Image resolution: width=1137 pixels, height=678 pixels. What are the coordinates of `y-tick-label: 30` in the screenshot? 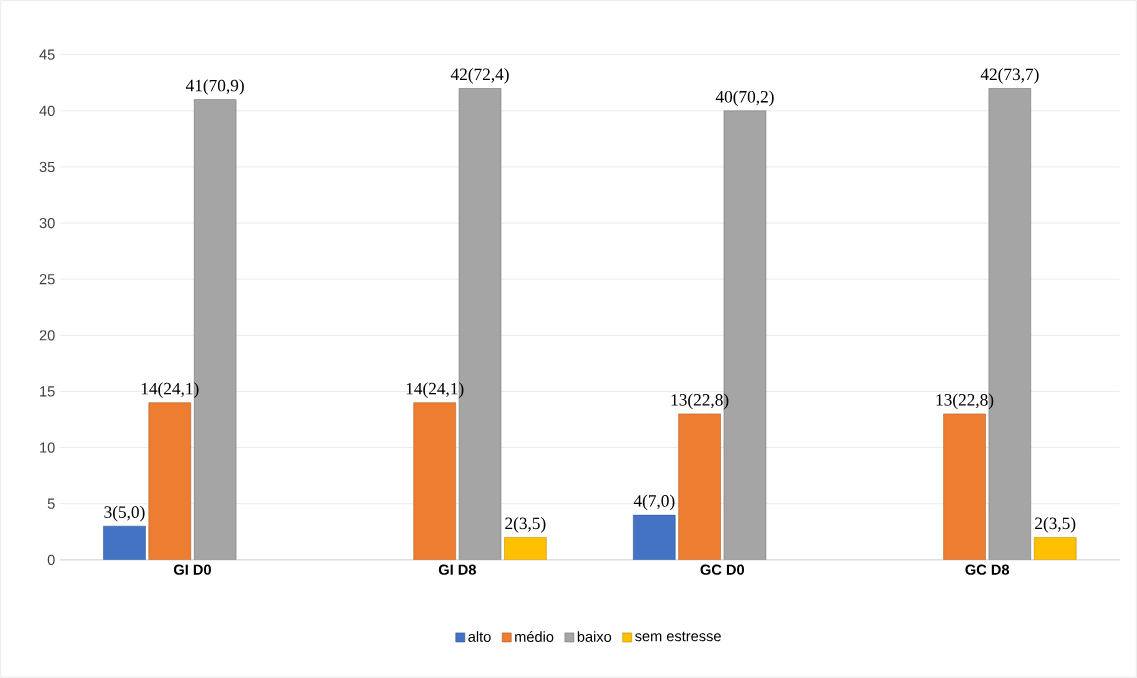 It's located at (47, 223).